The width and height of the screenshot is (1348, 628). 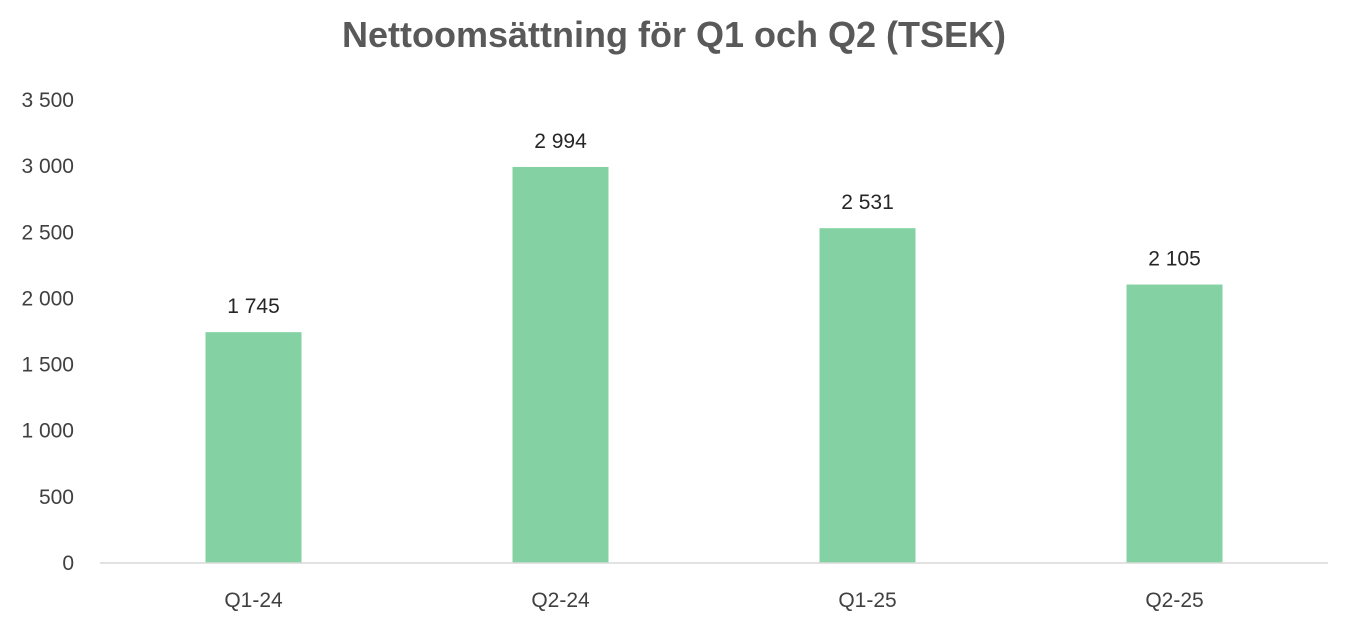 What do you see at coordinates (47, 100) in the screenshot?
I see `y-tick-label: 3 500` at bounding box center [47, 100].